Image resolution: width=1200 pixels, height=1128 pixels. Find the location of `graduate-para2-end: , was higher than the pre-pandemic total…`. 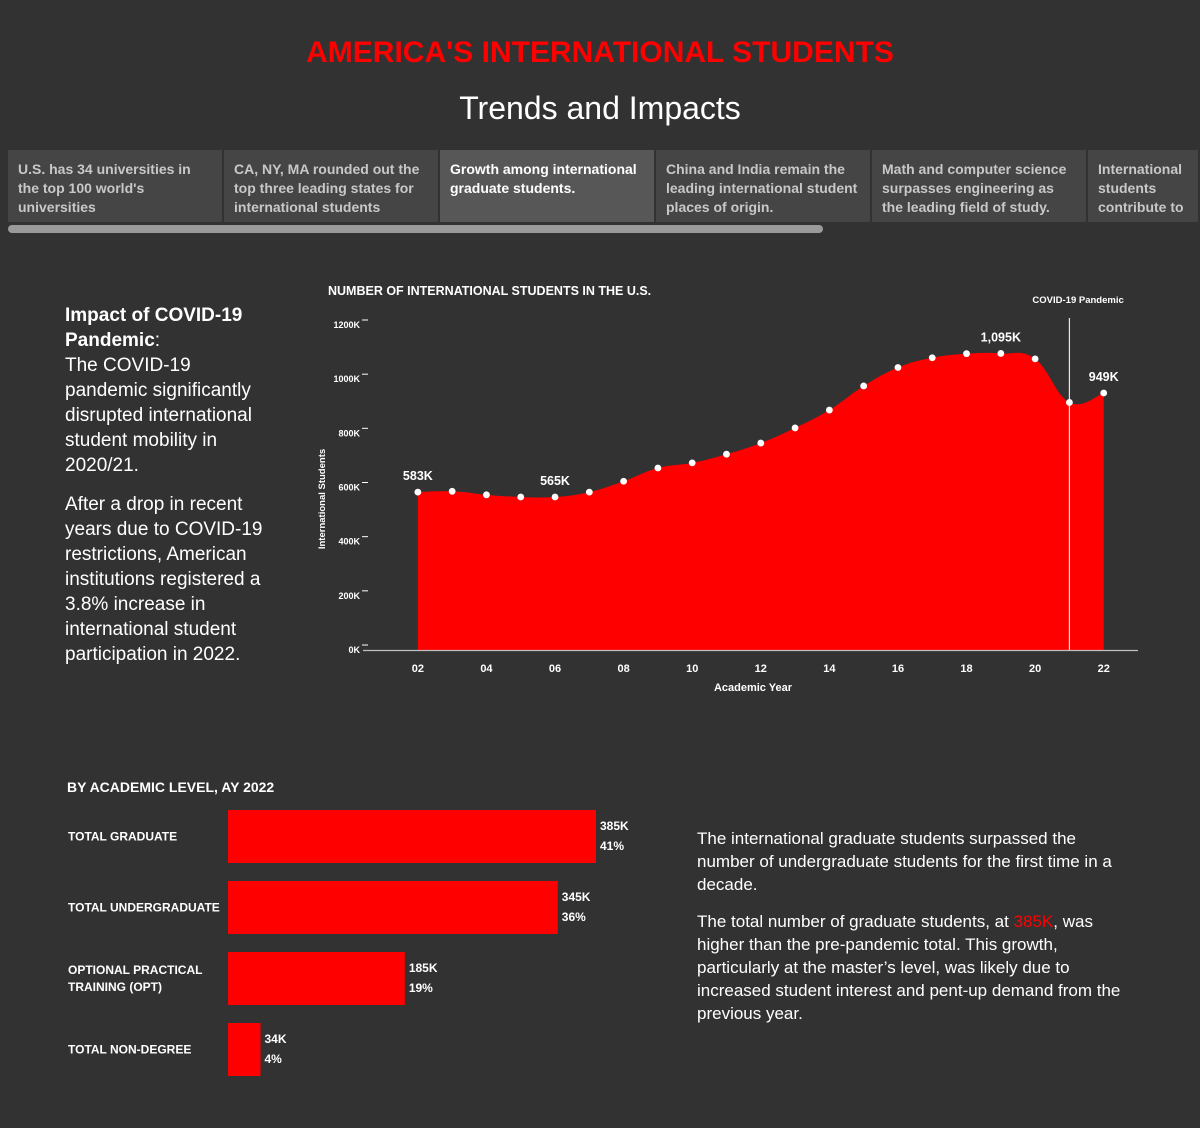

graduate-para2-end: , was higher than the pre-pandemic total… is located at coordinates (909, 967).